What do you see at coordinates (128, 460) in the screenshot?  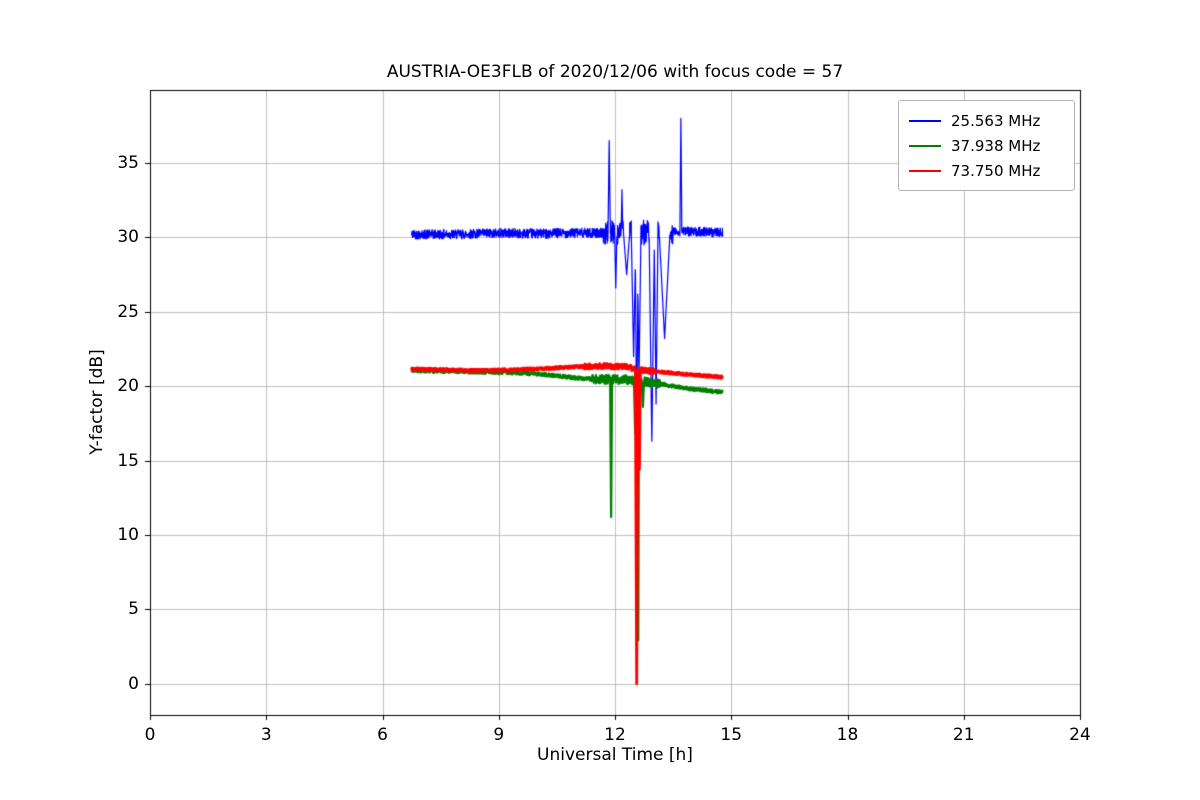 I see `y-tick-label: 15` at bounding box center [128, 460].